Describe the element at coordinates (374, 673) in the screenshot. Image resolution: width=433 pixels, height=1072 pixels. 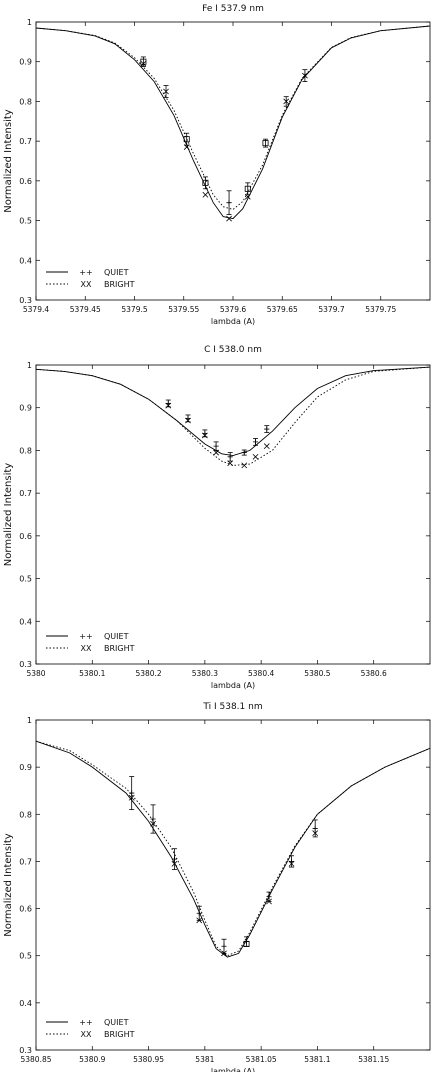
I see `x-tick-label: 5380.6` at that location.